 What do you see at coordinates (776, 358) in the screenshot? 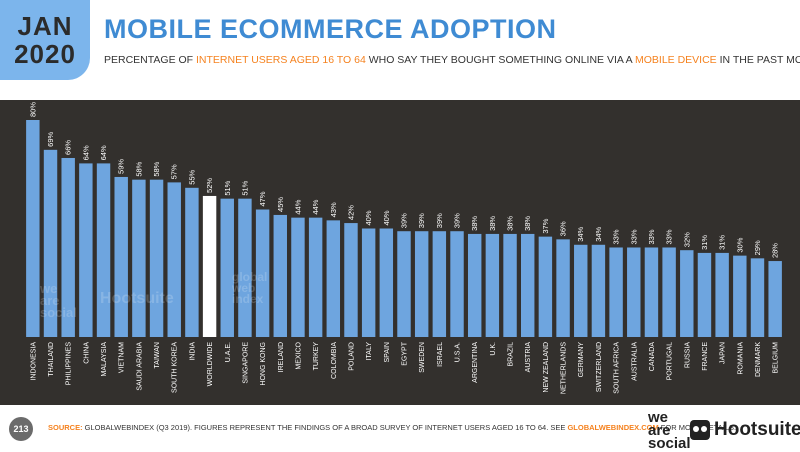
I see `category-label-belgium: BELGIUM` at bounding box center [776, 358].